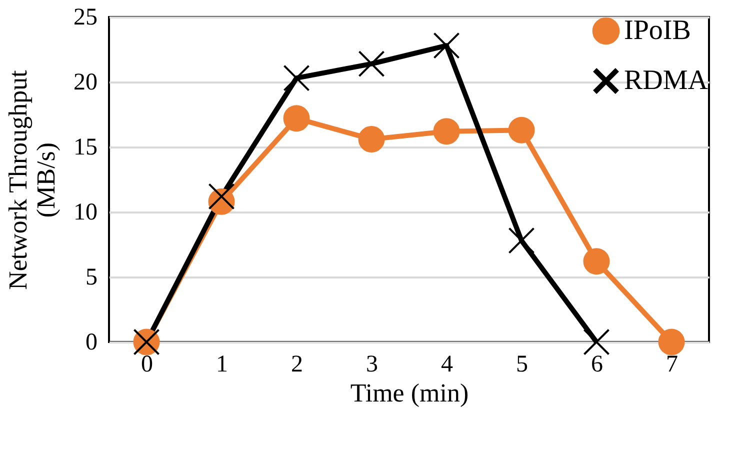 This screenshot has height=450, width=737. What do you see at coordinates (672, 365) in the screenshot?
I see `x-tick-label: 7` at bounding box center [672, 365].